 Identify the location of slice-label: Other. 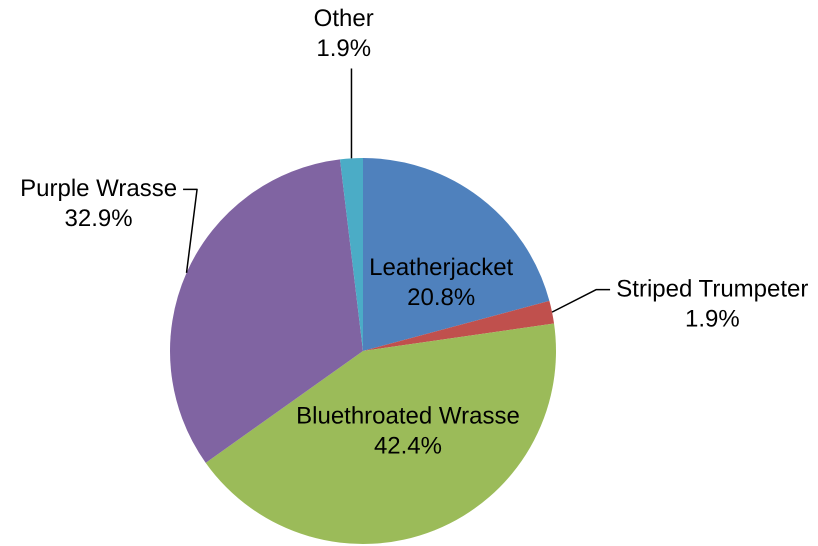
(344, 18).